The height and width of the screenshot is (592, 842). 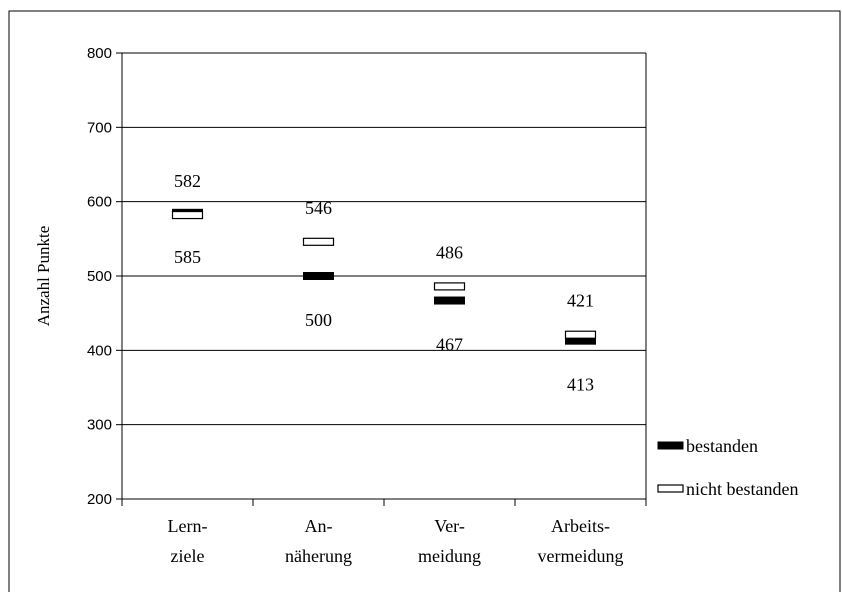 I want to click on data-label: 546, so click(x=318, y=208).